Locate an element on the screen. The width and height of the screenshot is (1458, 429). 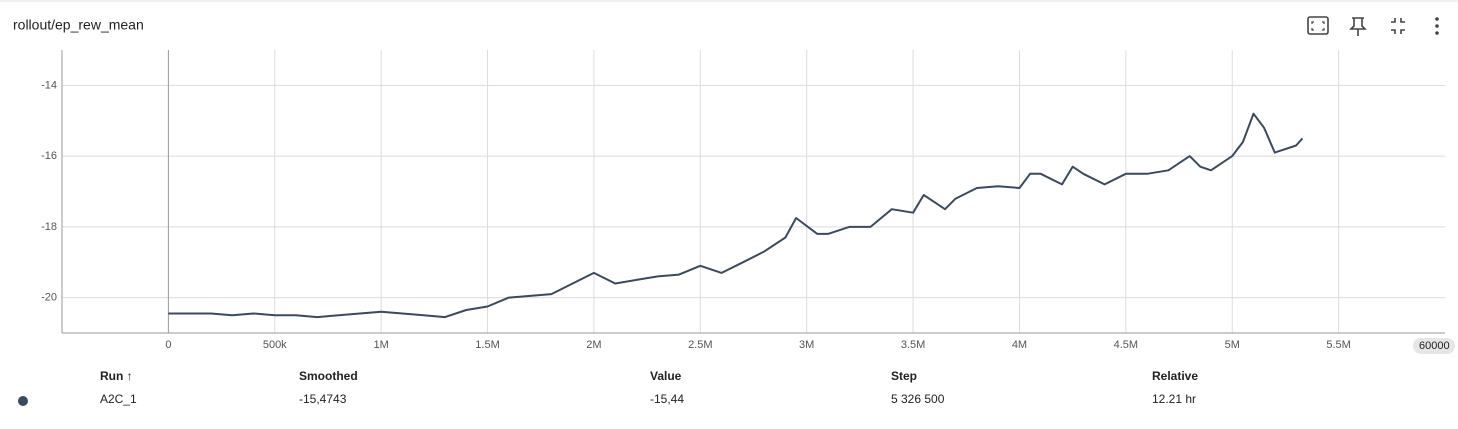
column-header: Run ↑ is located at coordinates (116, 376).